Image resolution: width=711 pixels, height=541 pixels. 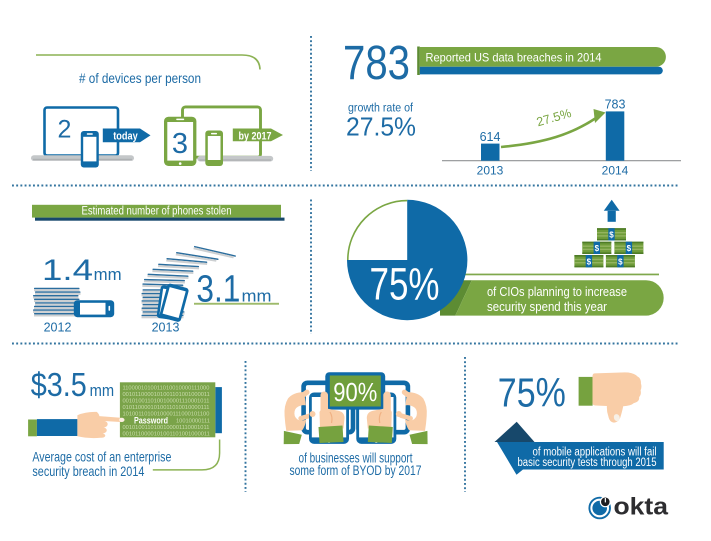 I want to click on svg-text: 0101100001010011010010000111, so click(x=166, y=408).